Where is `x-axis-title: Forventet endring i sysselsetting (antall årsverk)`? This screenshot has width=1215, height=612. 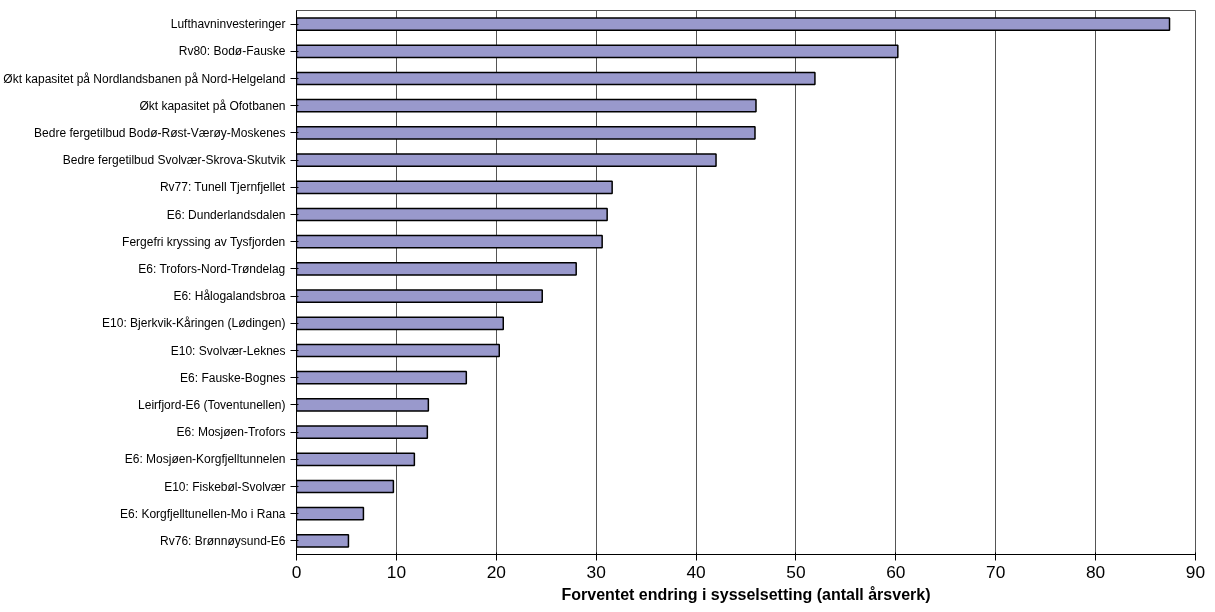 x-axis-title: Forventet endring i sysselsetting (antall årsverk) is located at coordinates (746, 594).